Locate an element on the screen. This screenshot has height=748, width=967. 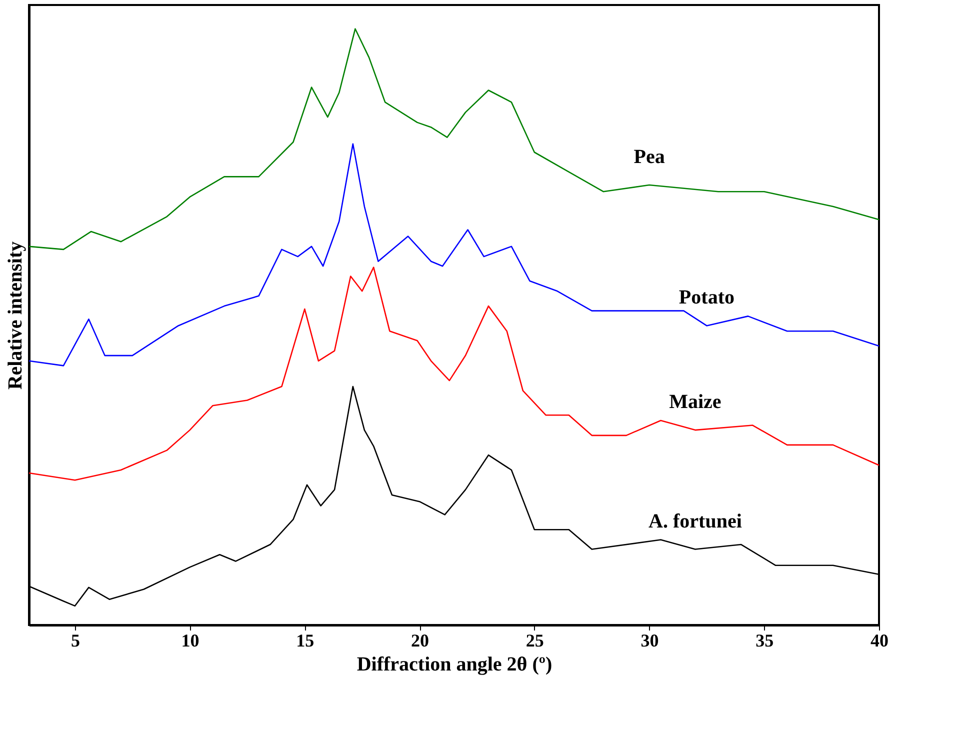
series-label: Potato is located at coordinates (706, 297).